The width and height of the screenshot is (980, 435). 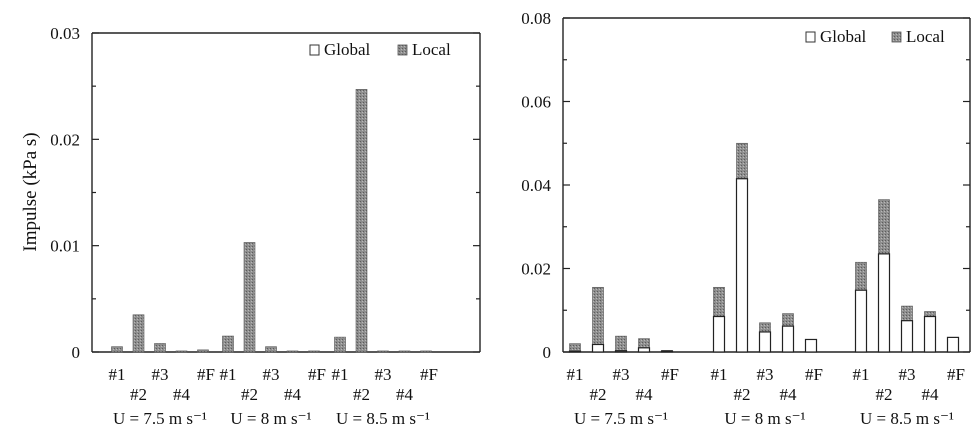 I want to click on y-tick-label: 0.08, so click(x=536, y=18).